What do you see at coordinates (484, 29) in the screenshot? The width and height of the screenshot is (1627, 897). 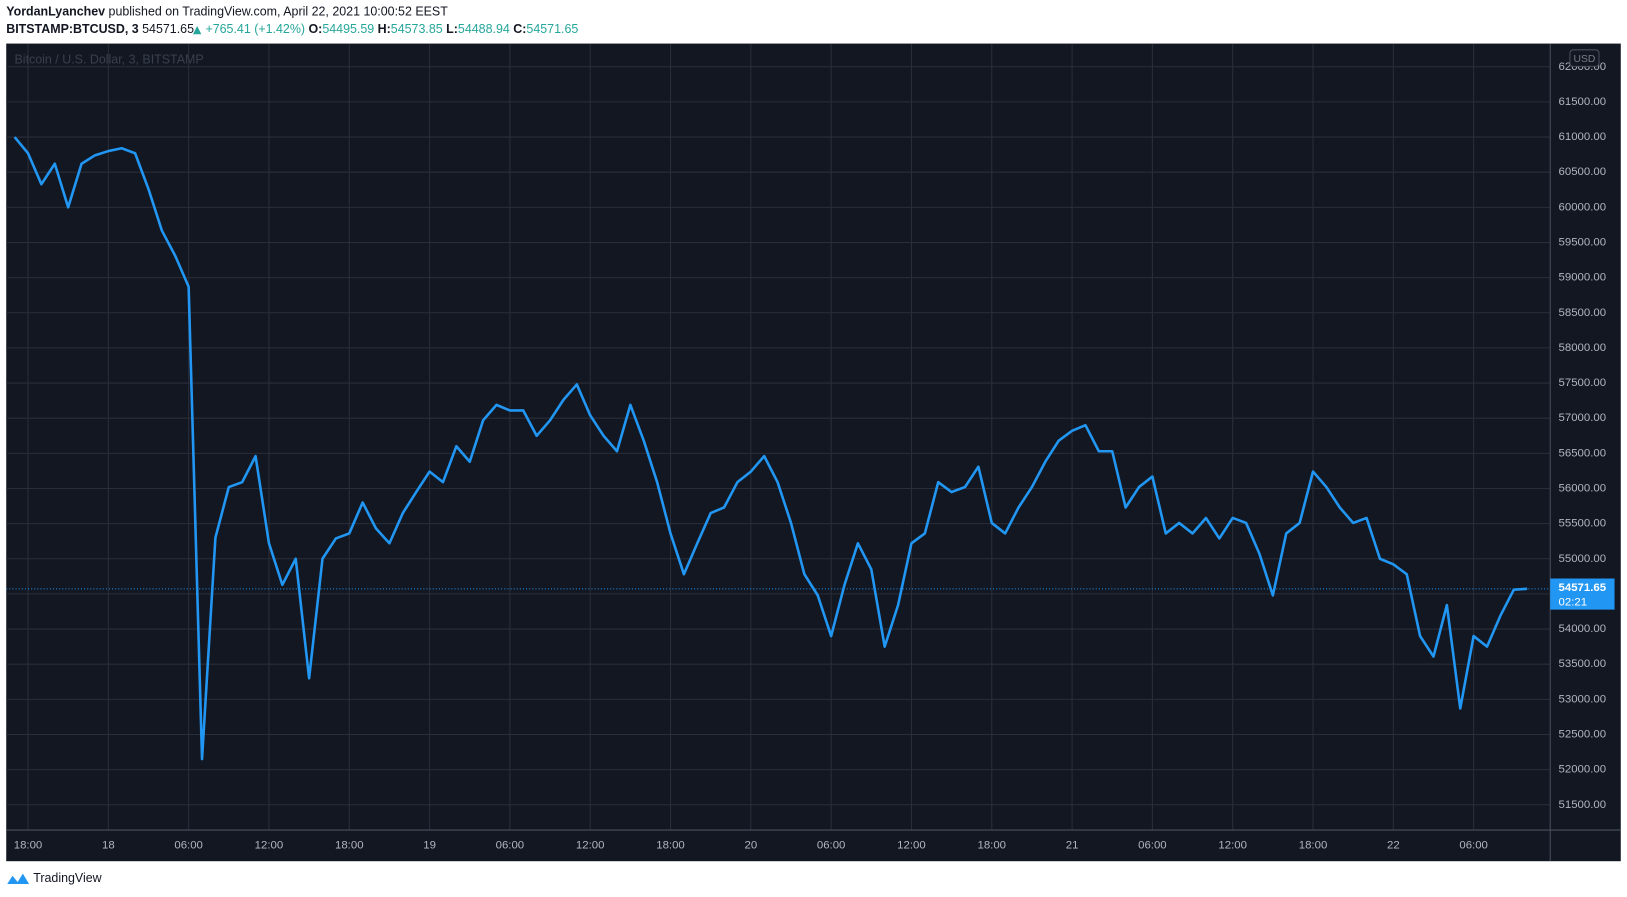 I see `low: 54488.94` at bounding box center [484, 29].